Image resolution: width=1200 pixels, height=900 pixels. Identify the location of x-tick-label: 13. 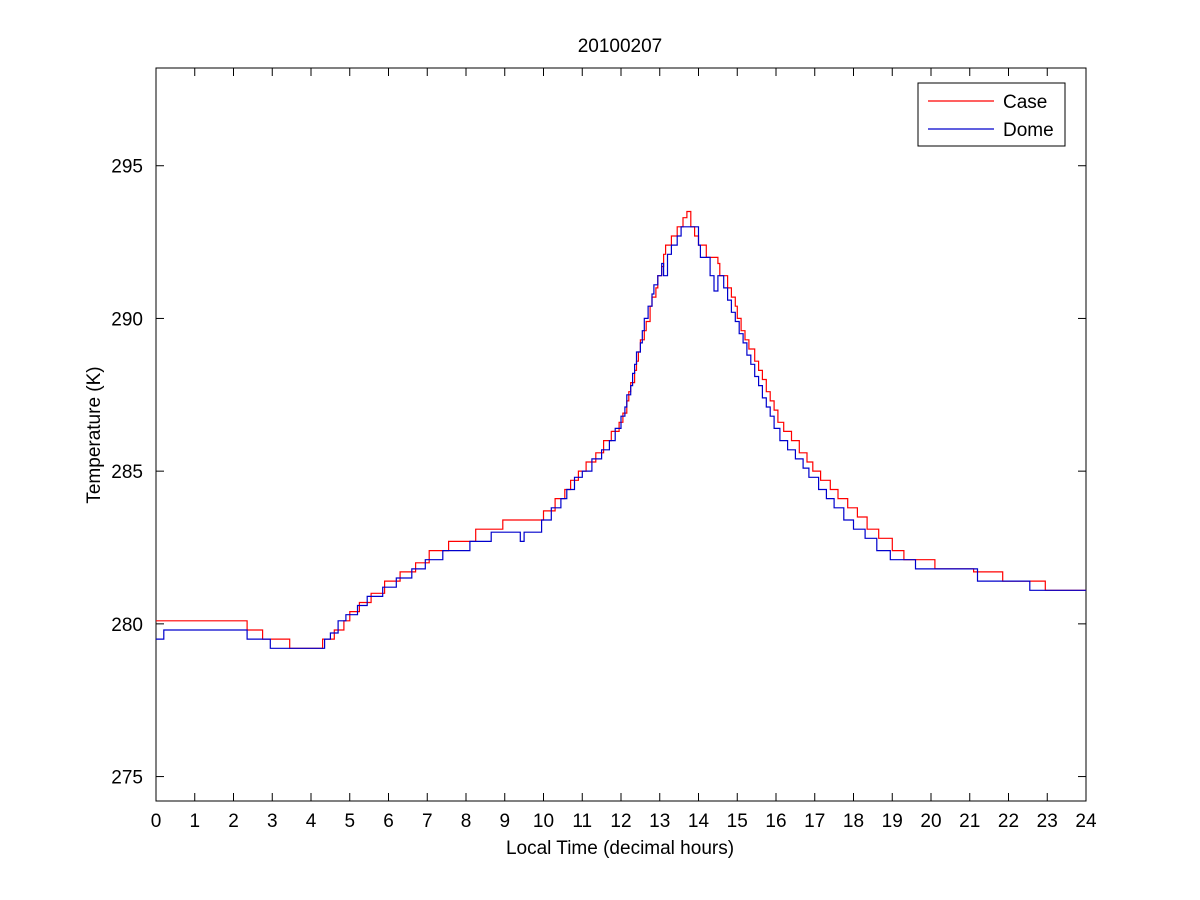
(659, 821).